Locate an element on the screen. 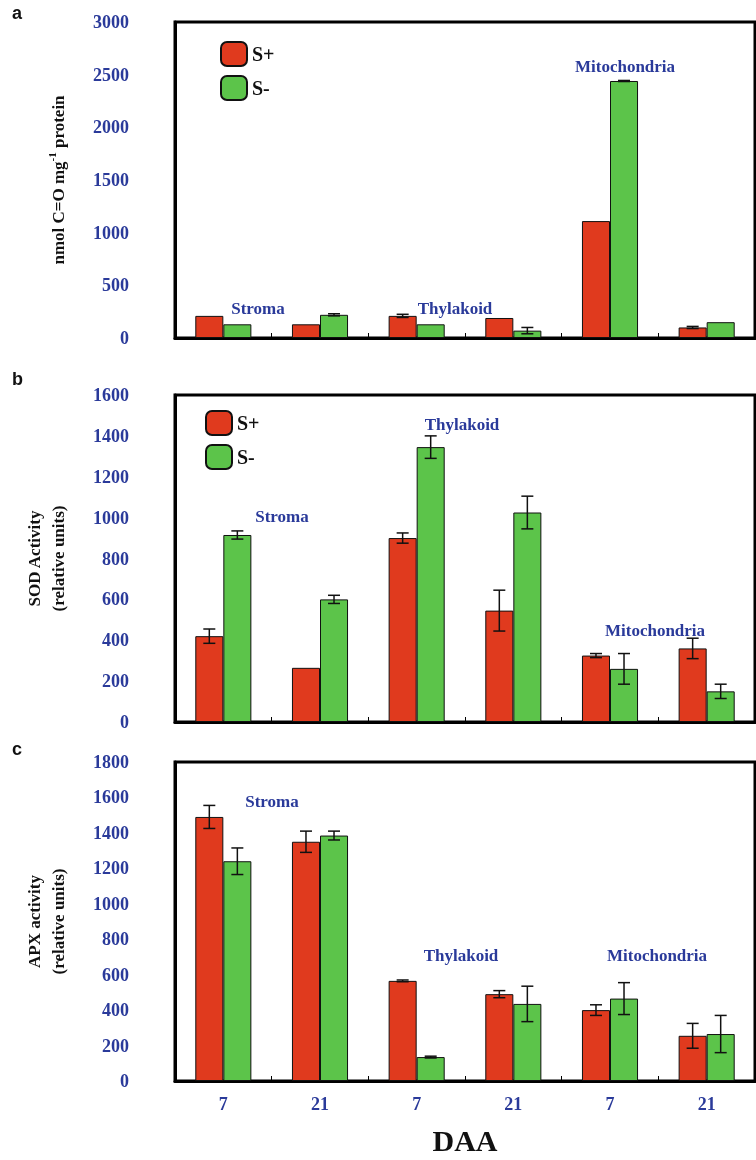 Image resolution: width=756 pixels, height=1160 pixels. text: a is located at coordinates (17, 13).